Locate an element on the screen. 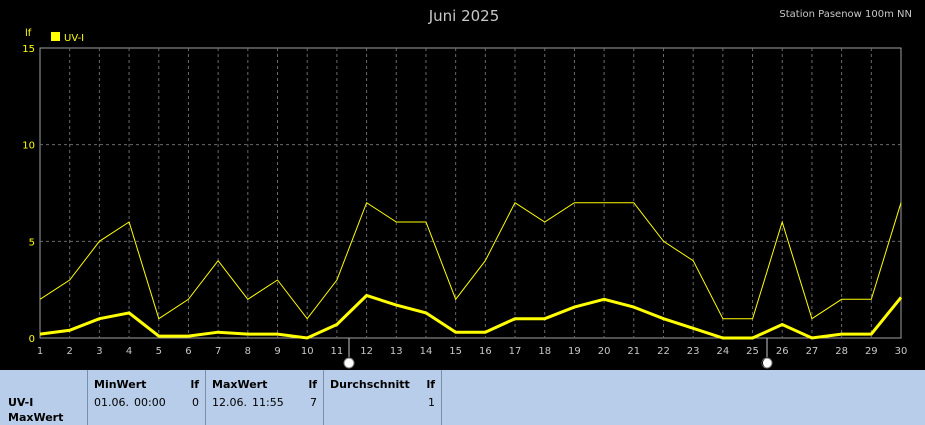  x-tick-label: 25 is located at coordinates (752, 351).